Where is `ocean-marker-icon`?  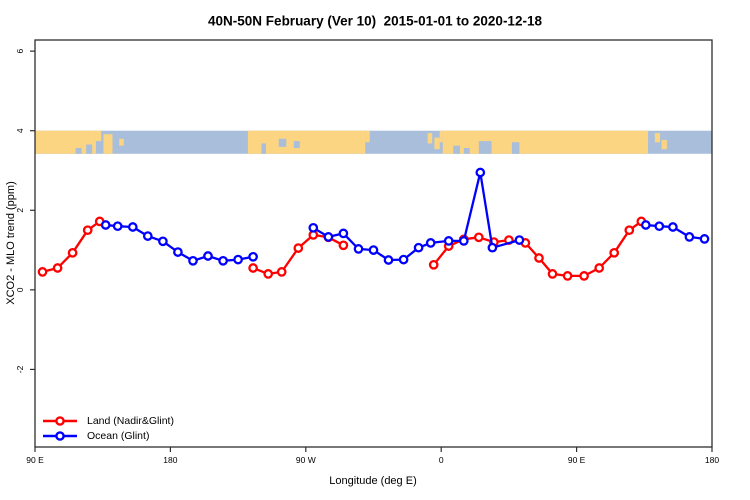 ocean-marker-icon is located at coordinates (60, 435).